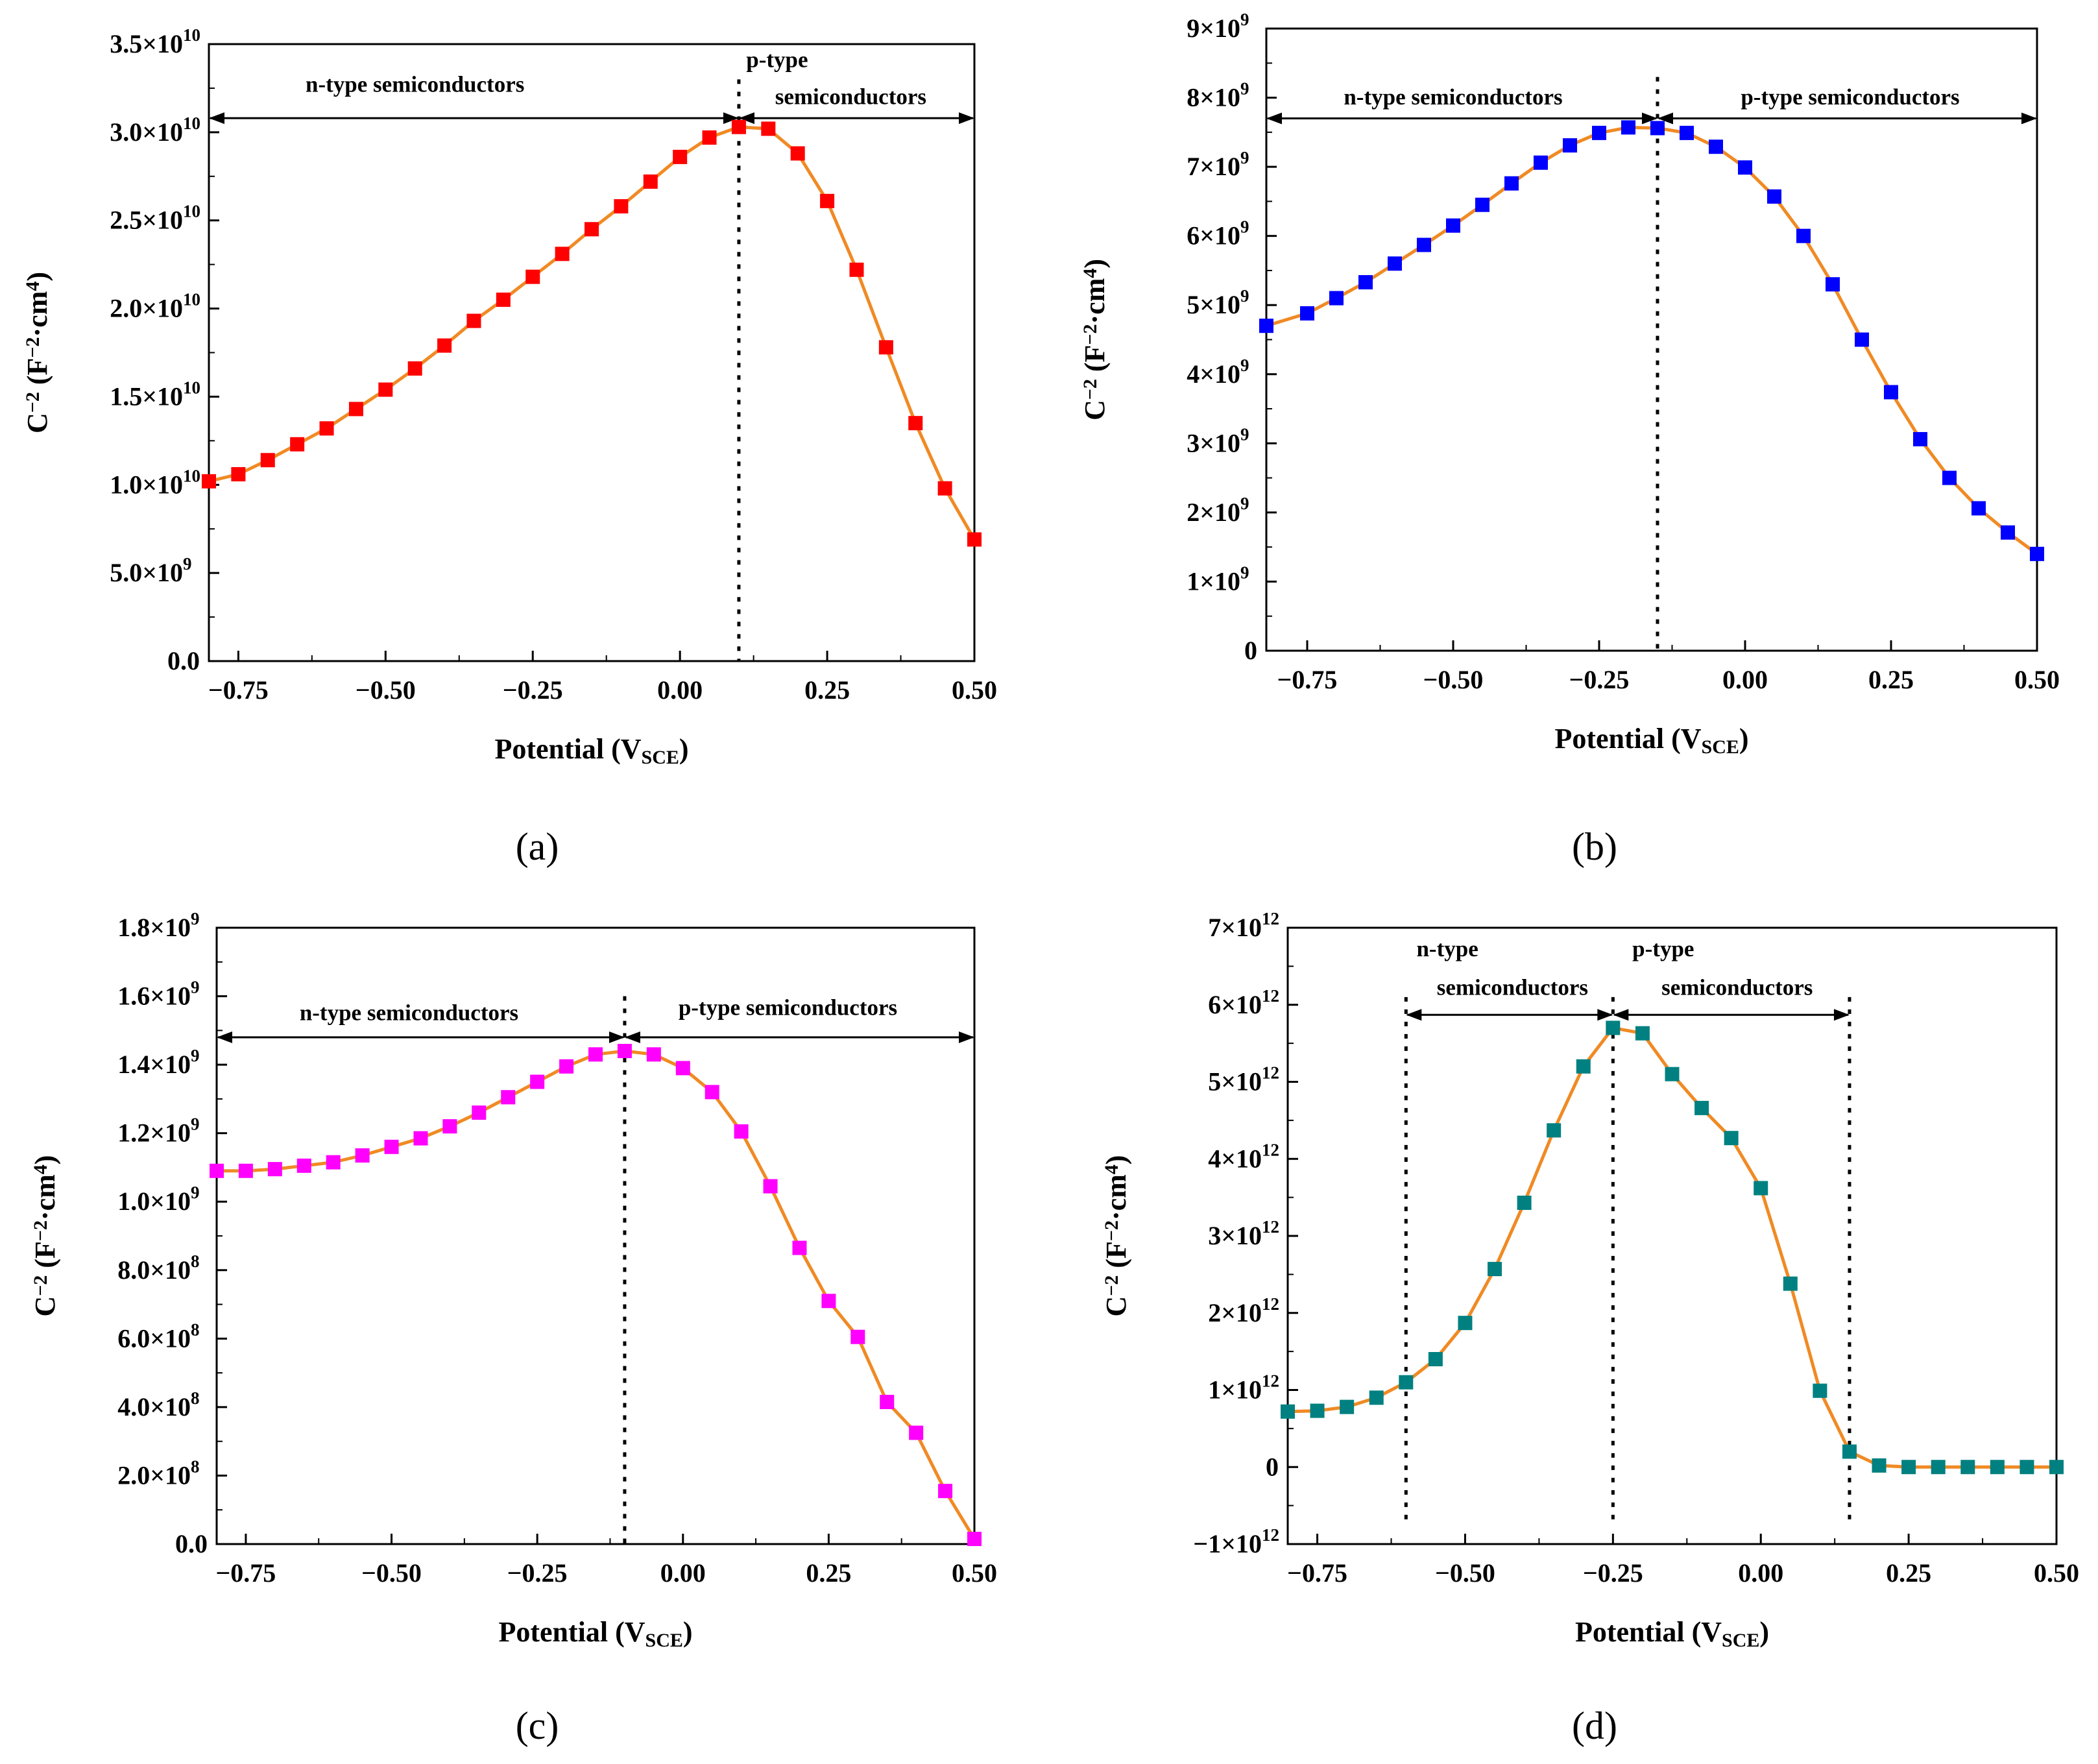  What do you see at coordinates (1447, 948) in the screenshot?
I see `region-label: n-type` at bounding box center [1447, 948].